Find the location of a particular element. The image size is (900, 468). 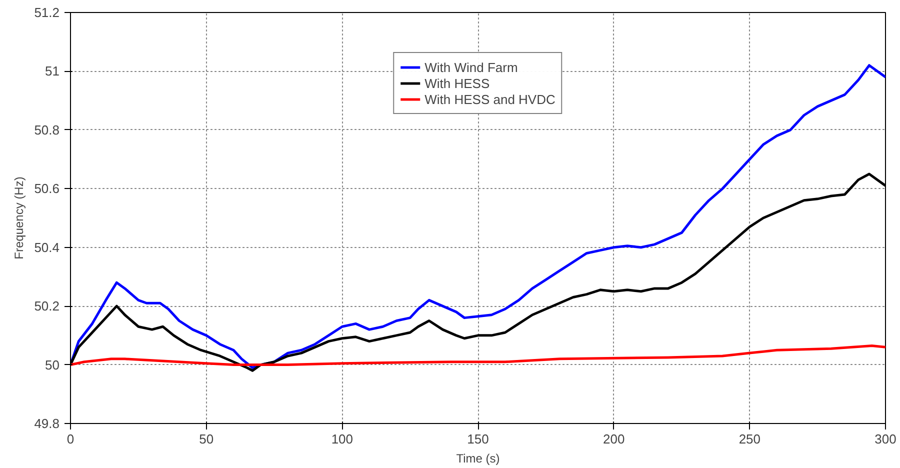

y-tick-label: 50.6 is located at coordinates (47, 188).